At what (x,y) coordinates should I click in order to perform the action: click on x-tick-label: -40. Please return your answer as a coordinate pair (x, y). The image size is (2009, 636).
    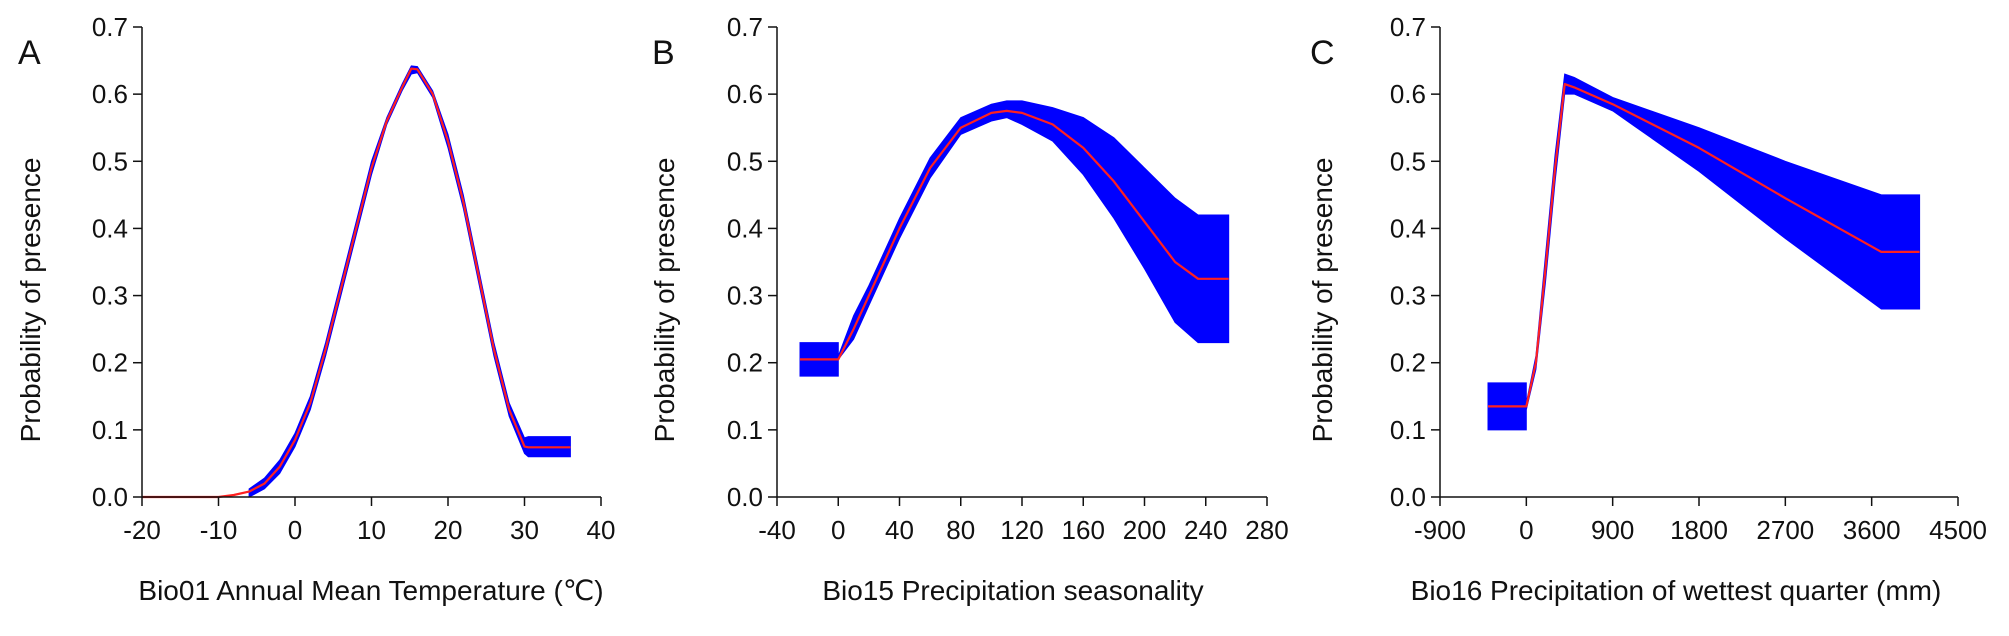
    Looking at the image, I should click on (777, 530).